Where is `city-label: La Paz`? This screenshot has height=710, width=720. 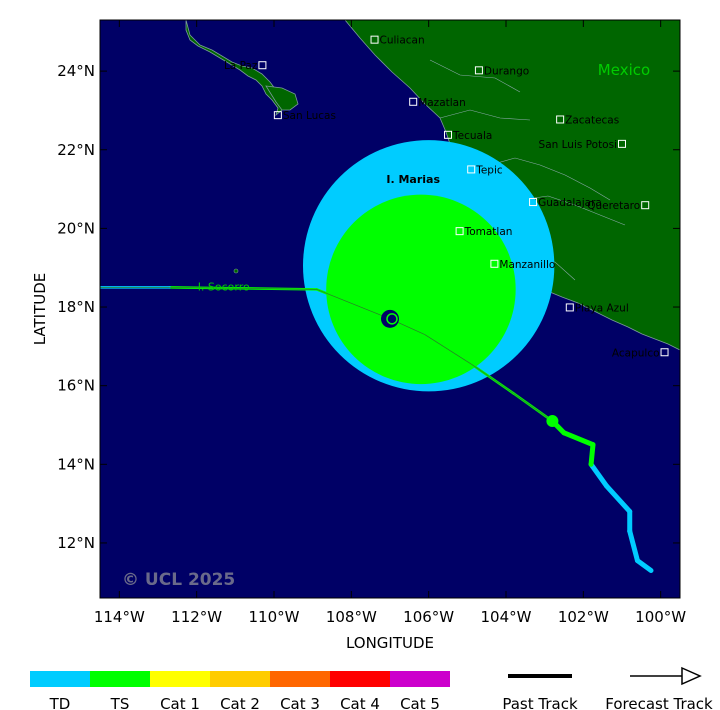 city-label: La Paz is located at coordinates (241, 66).